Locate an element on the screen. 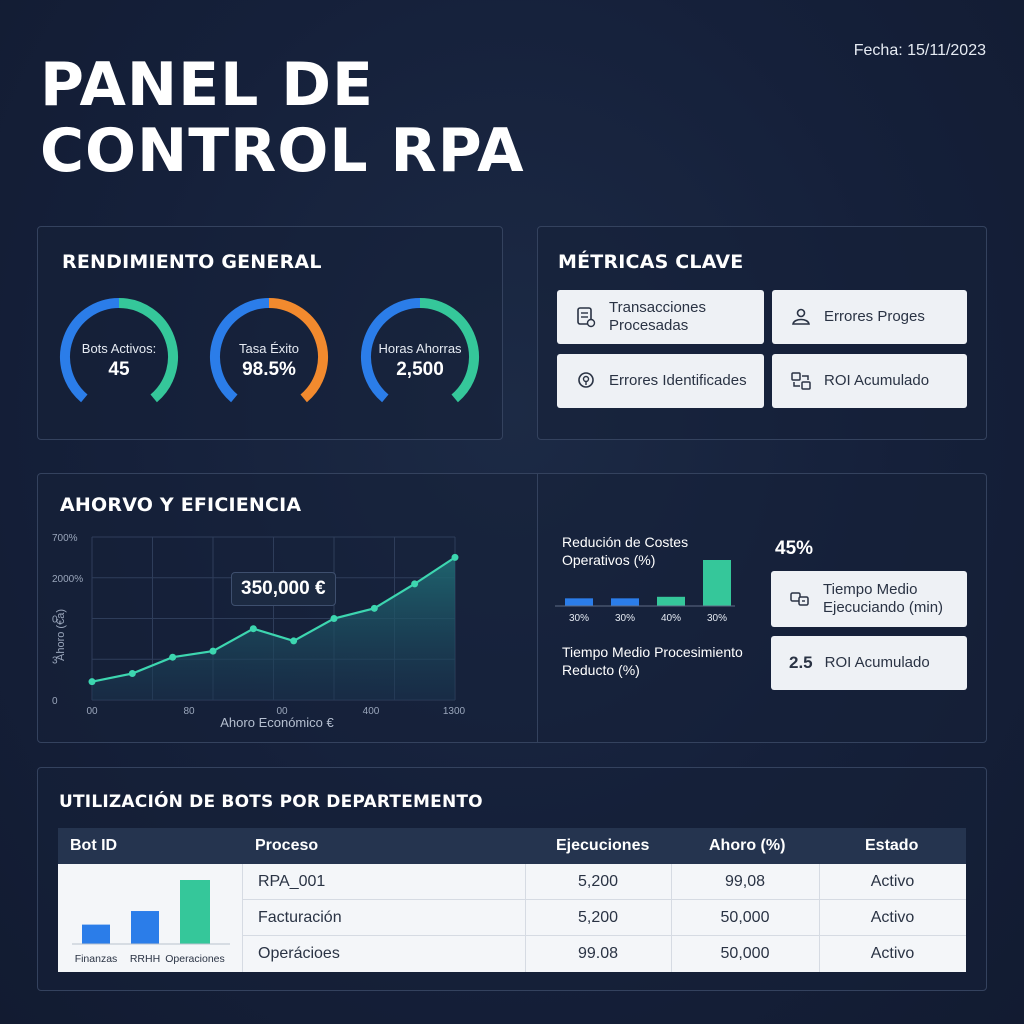 Image resolution: width=1024 pixels, height=1024 pixels. x-tick-label: 1300 is located at coordinates (454, 711).